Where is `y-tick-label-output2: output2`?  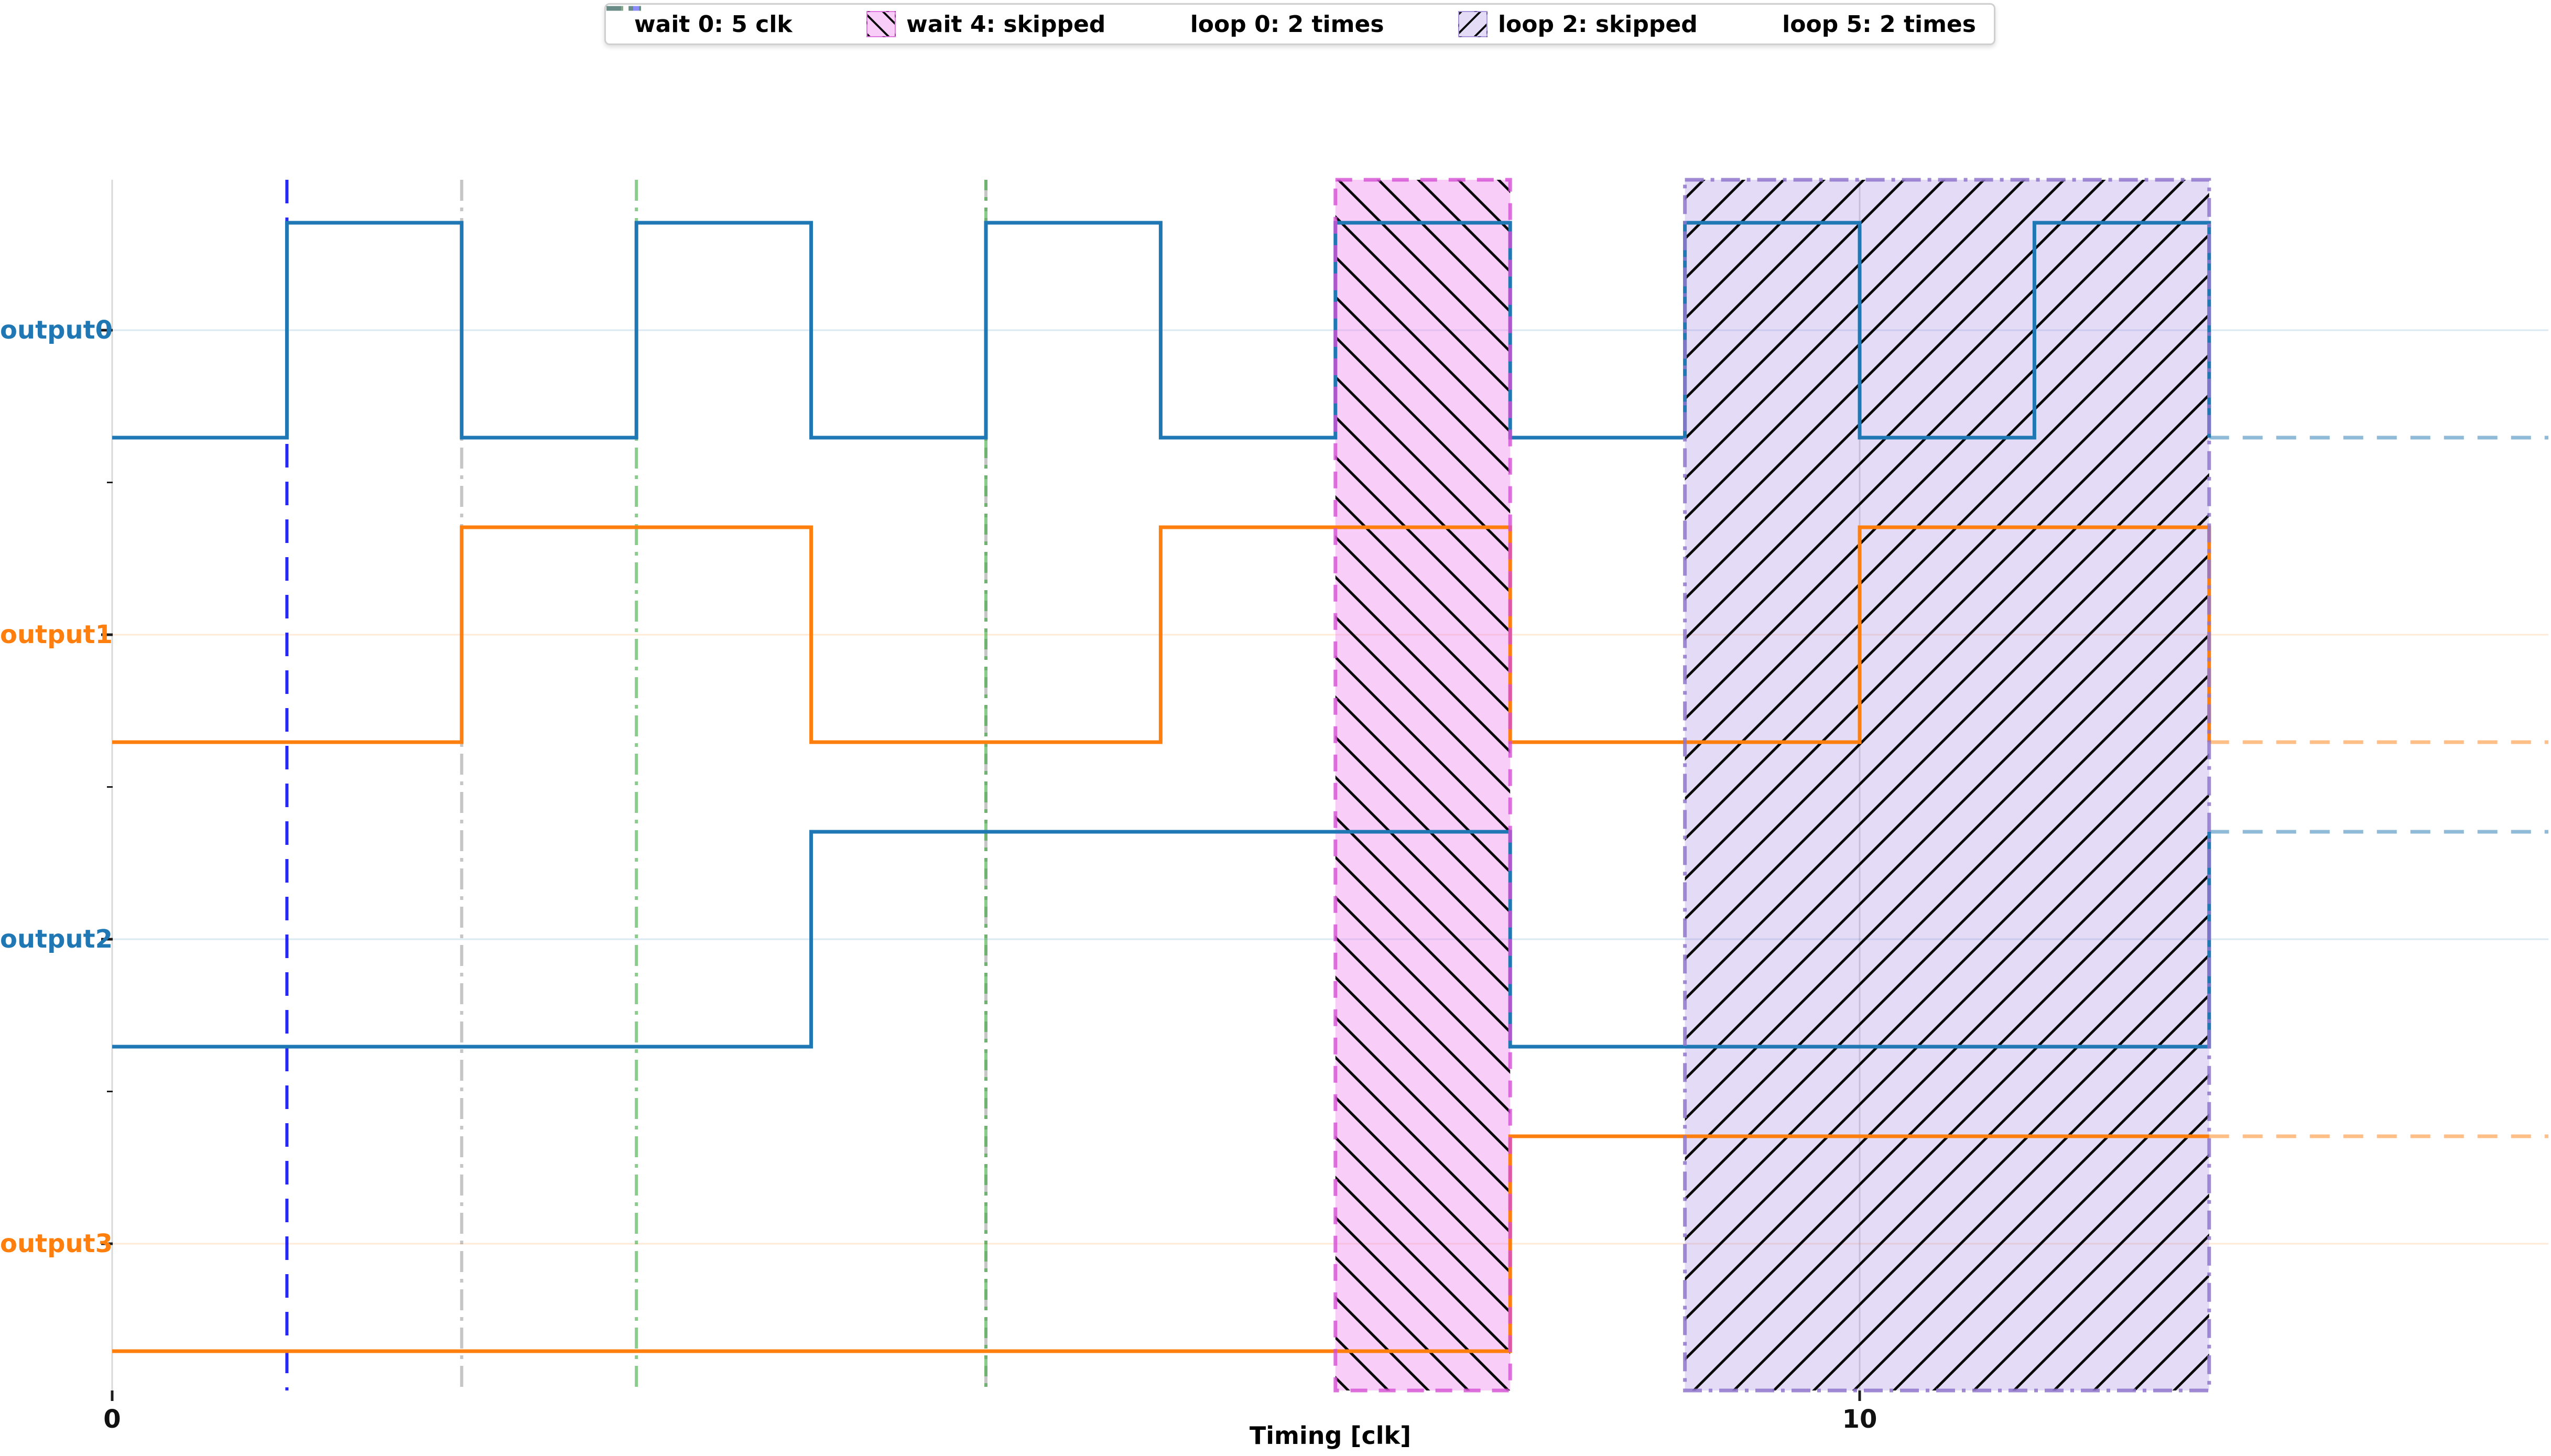 y-tick-label-output2: output2 is located at coordinates (56, 940).